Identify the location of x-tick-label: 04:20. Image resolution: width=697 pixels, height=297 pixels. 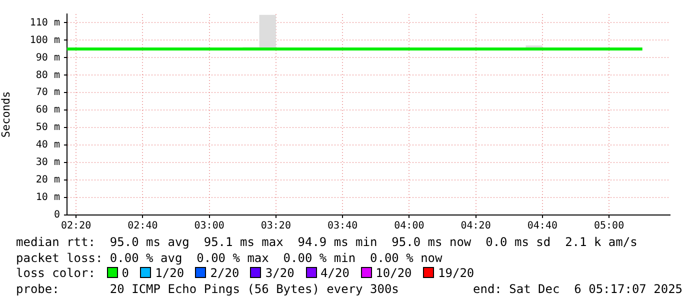
(475, 226).